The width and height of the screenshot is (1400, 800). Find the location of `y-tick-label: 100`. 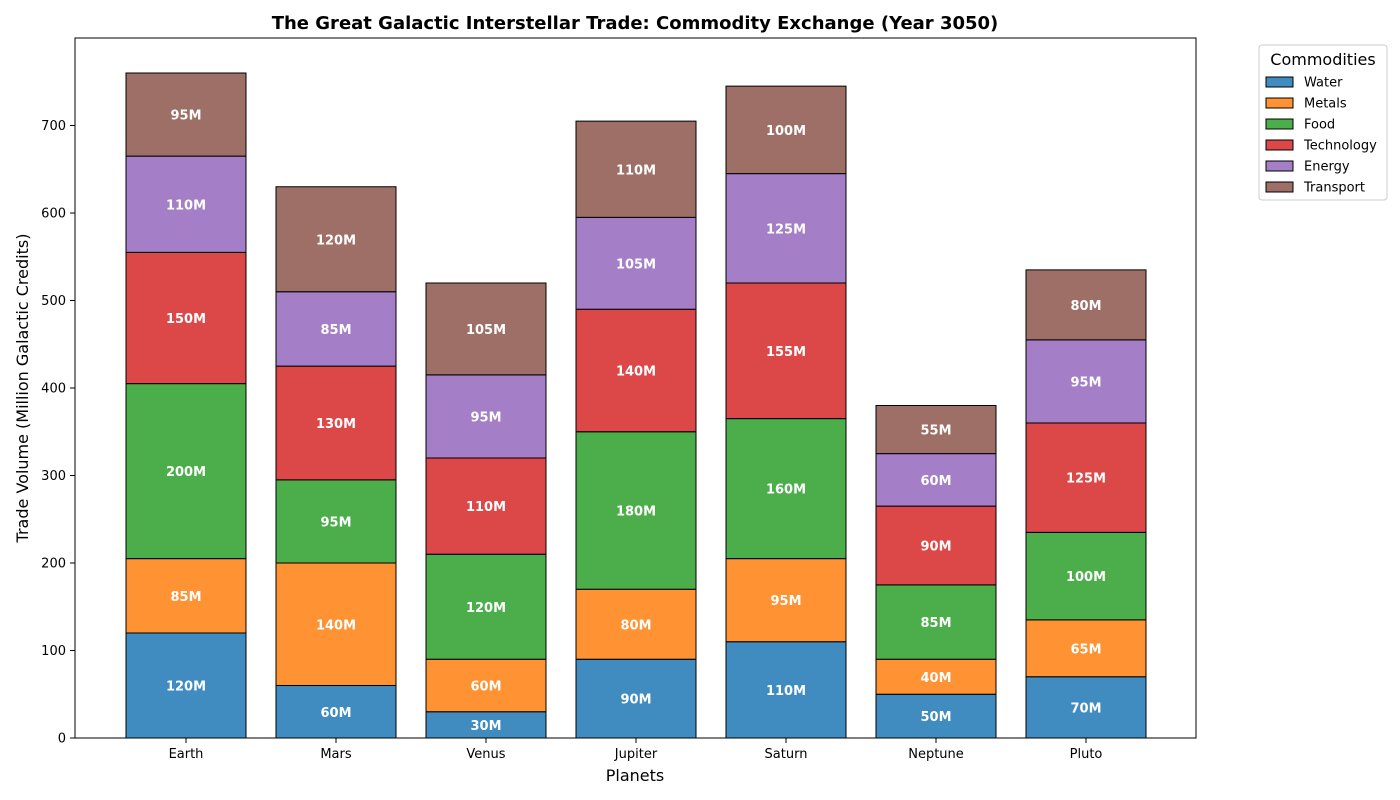

y-tick-label: 100 is located at coordinates (53, 651).